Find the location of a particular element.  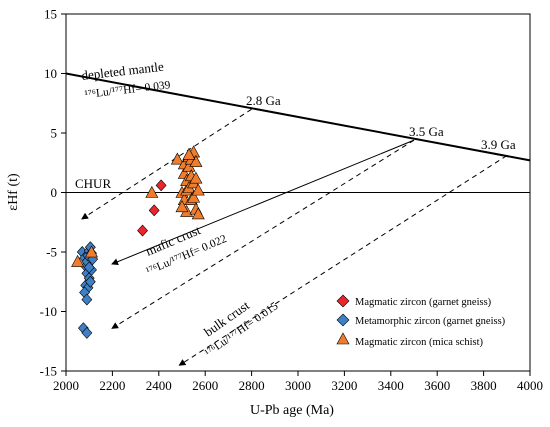

y-tick-label: 5 is located at coordinates (54, 133).